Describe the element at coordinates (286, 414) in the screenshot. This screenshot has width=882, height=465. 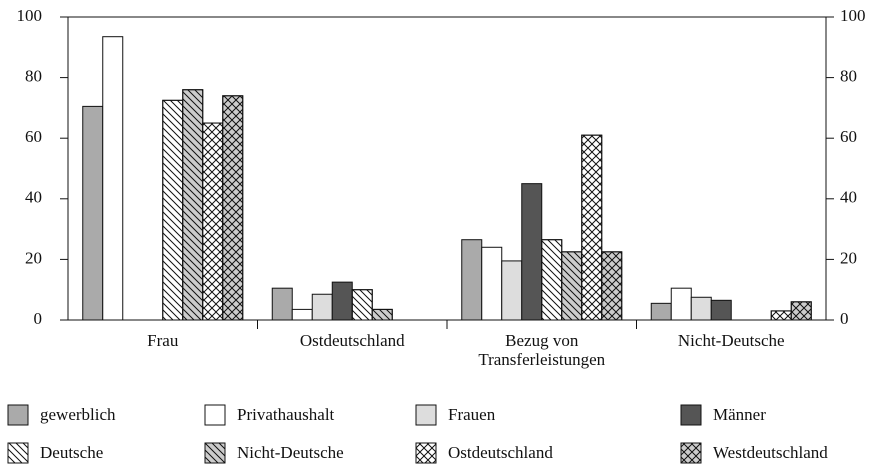
I see `legend-label: Privathaushalt` at that location.